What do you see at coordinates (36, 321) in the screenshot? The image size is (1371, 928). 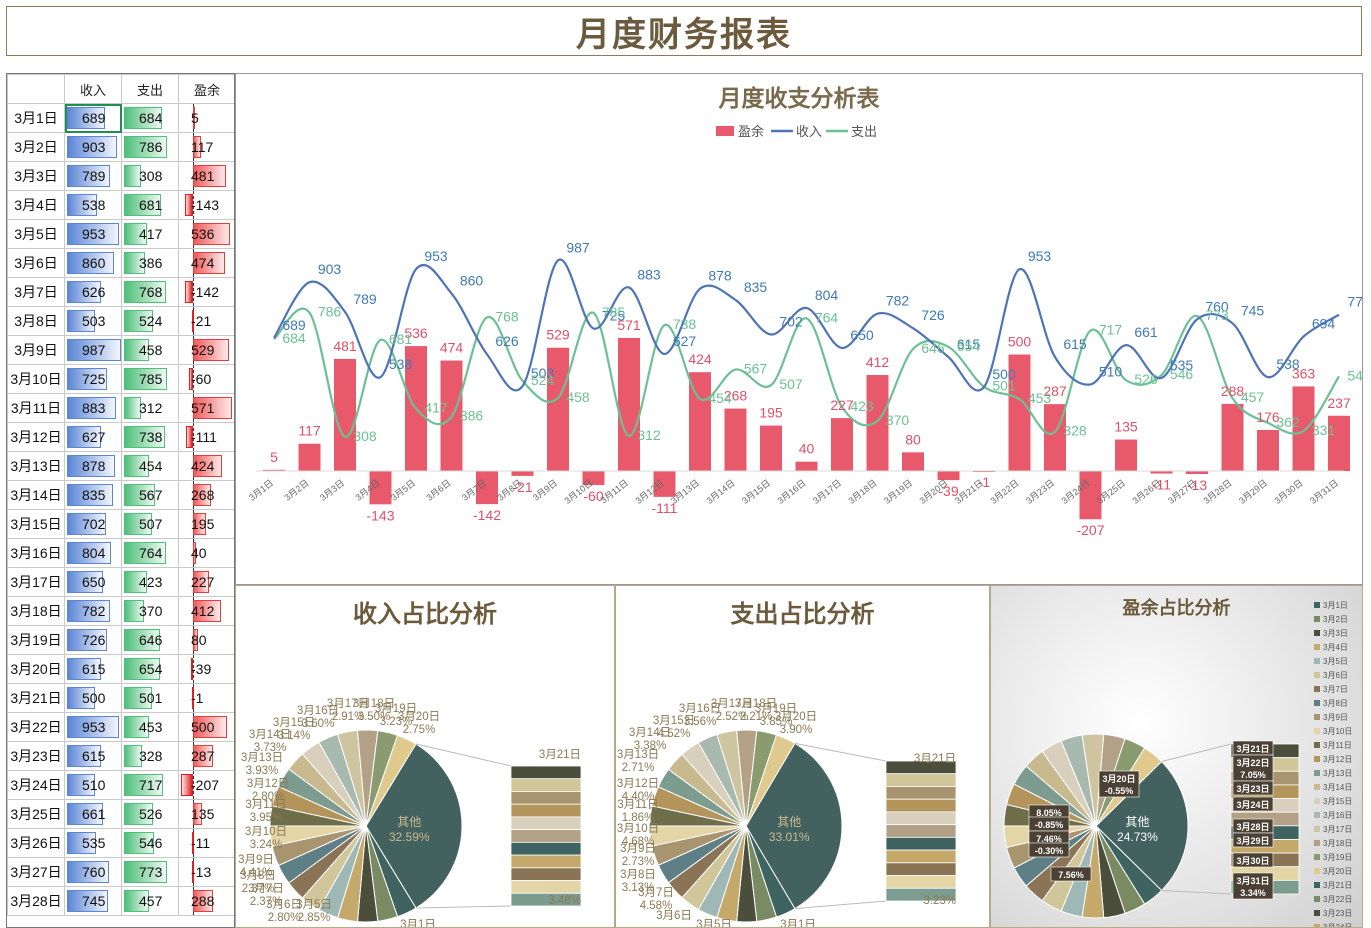 I see `date-cell: 3月8日` at bounding box center [36, 321].